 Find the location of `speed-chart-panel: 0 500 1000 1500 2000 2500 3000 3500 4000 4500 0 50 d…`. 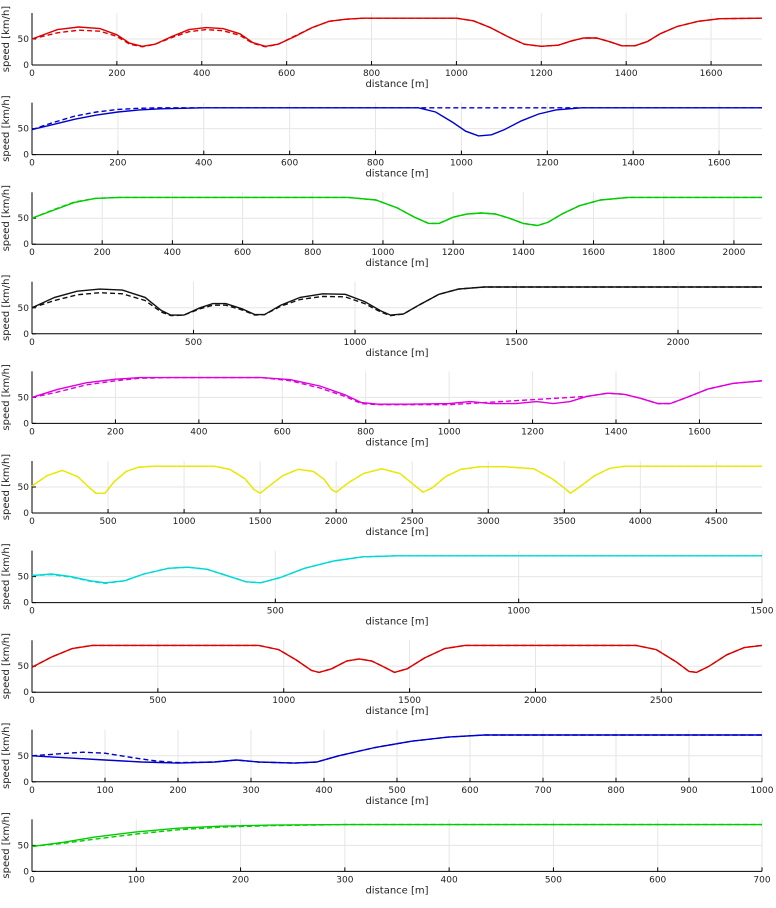

speed-chart-panel: 0 500 1000 1500 2000 2500 3000 3500 4000 4500 0 50 d… is located at coordinates (381, 496).